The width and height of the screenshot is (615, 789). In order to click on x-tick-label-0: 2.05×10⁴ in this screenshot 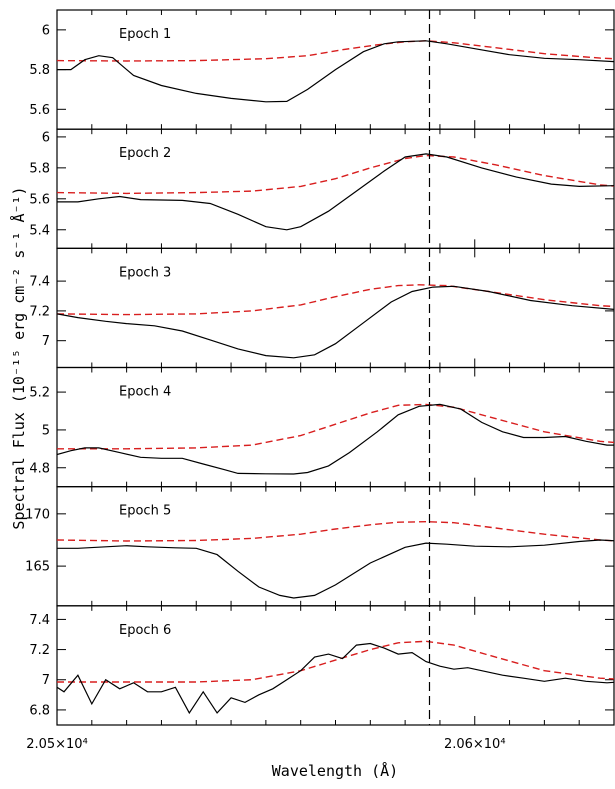, I will do `click(57, 744)`.